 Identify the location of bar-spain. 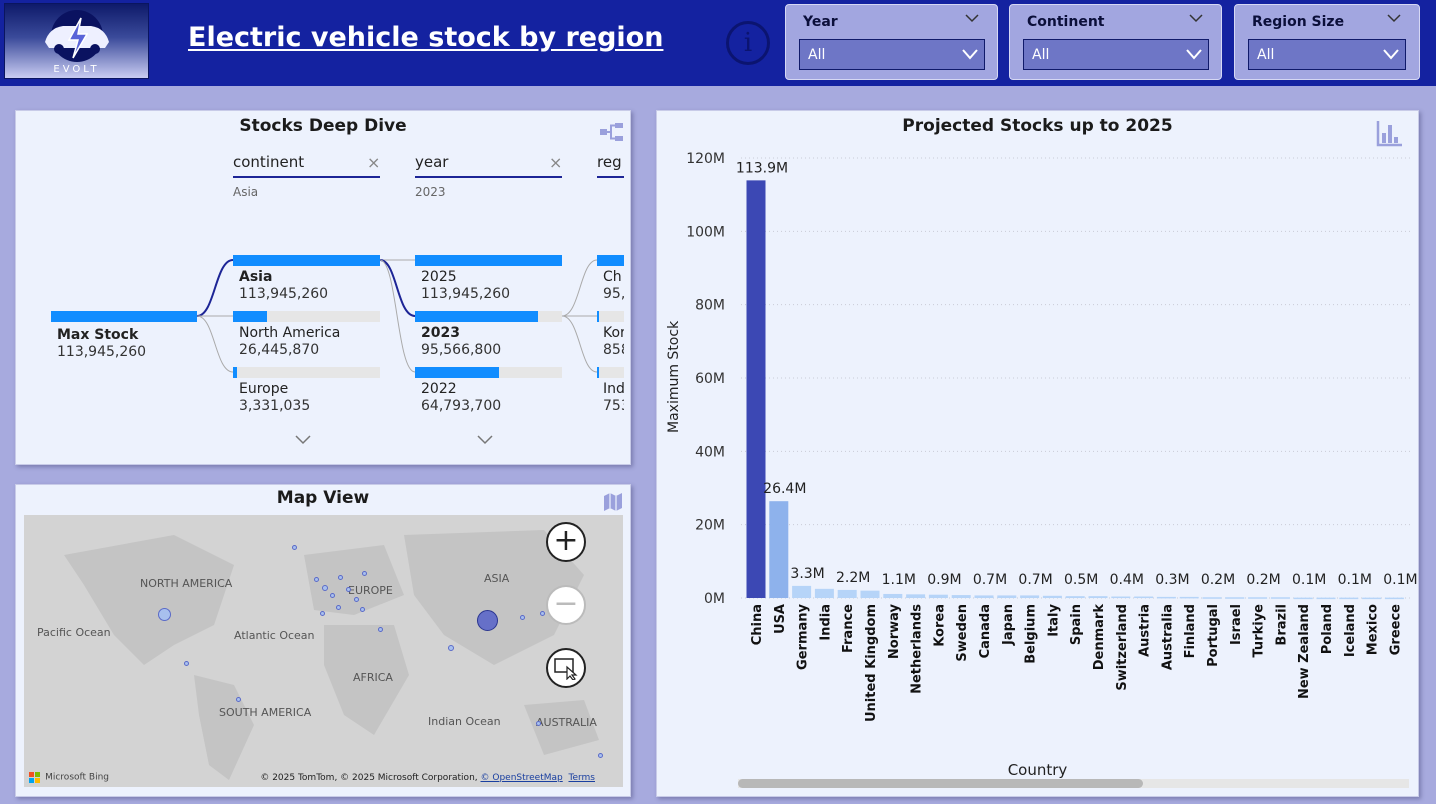
(1075, 597).